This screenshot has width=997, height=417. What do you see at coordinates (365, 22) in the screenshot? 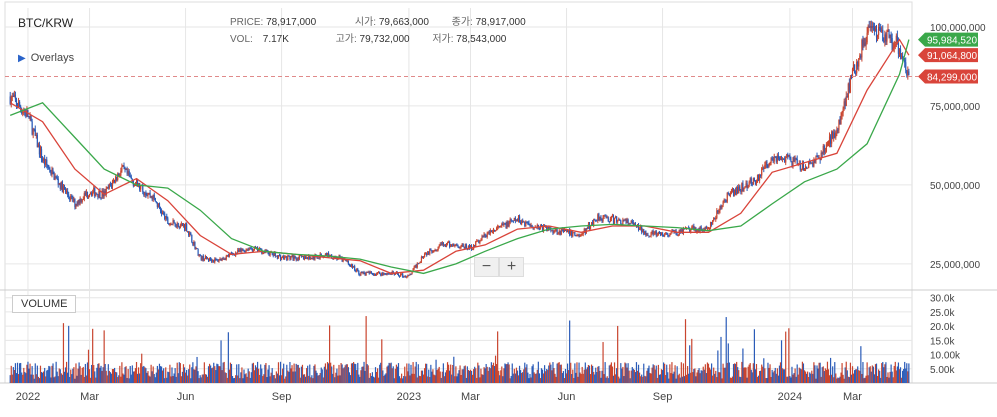
I see `open-label: 시가:` at bounding box center [365, 22].